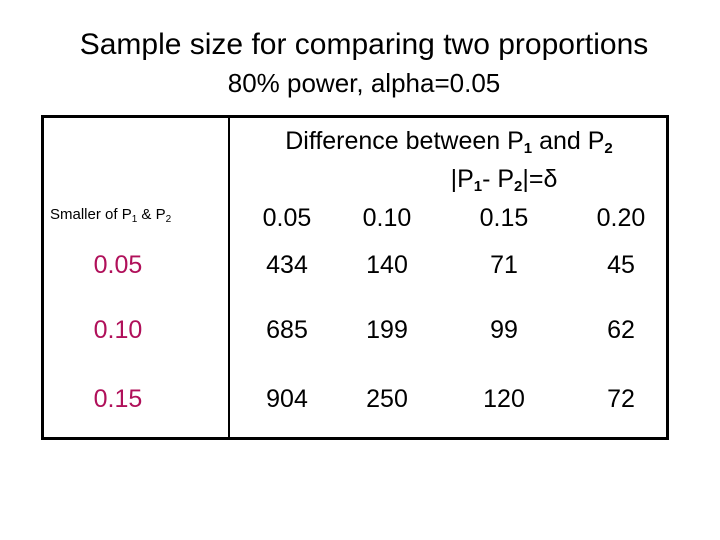  I want to click on column-header: 0.15, so click(504, 218).